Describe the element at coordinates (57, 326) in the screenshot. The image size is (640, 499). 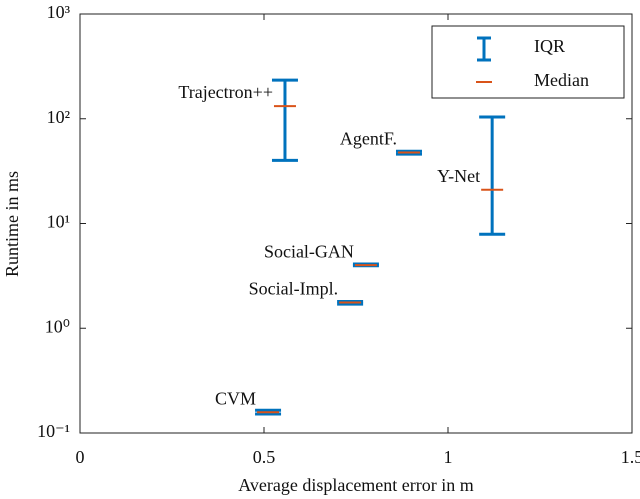
I see `y-tick-label: 10⁰` at that location.